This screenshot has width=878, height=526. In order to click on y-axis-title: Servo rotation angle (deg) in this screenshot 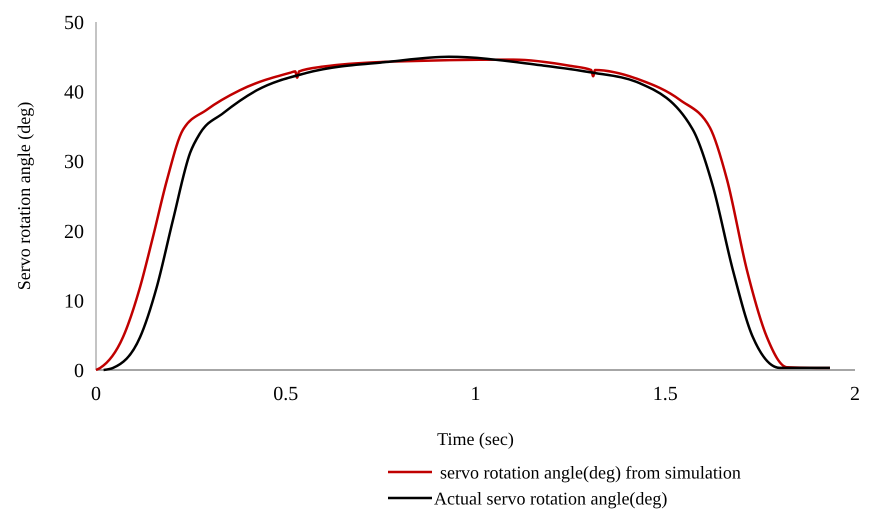, I will do `click(24, 196)`.